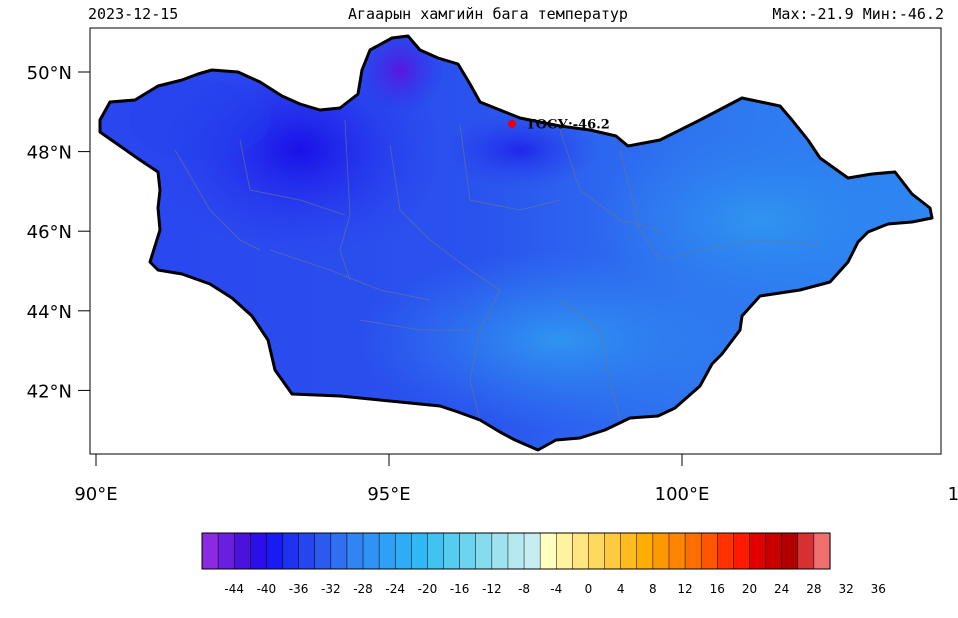 The image size is (958, 618). Describe the element at coordinates (95, 494) in the screenshot. I see `lon-tick-label: 90°E` at that location.